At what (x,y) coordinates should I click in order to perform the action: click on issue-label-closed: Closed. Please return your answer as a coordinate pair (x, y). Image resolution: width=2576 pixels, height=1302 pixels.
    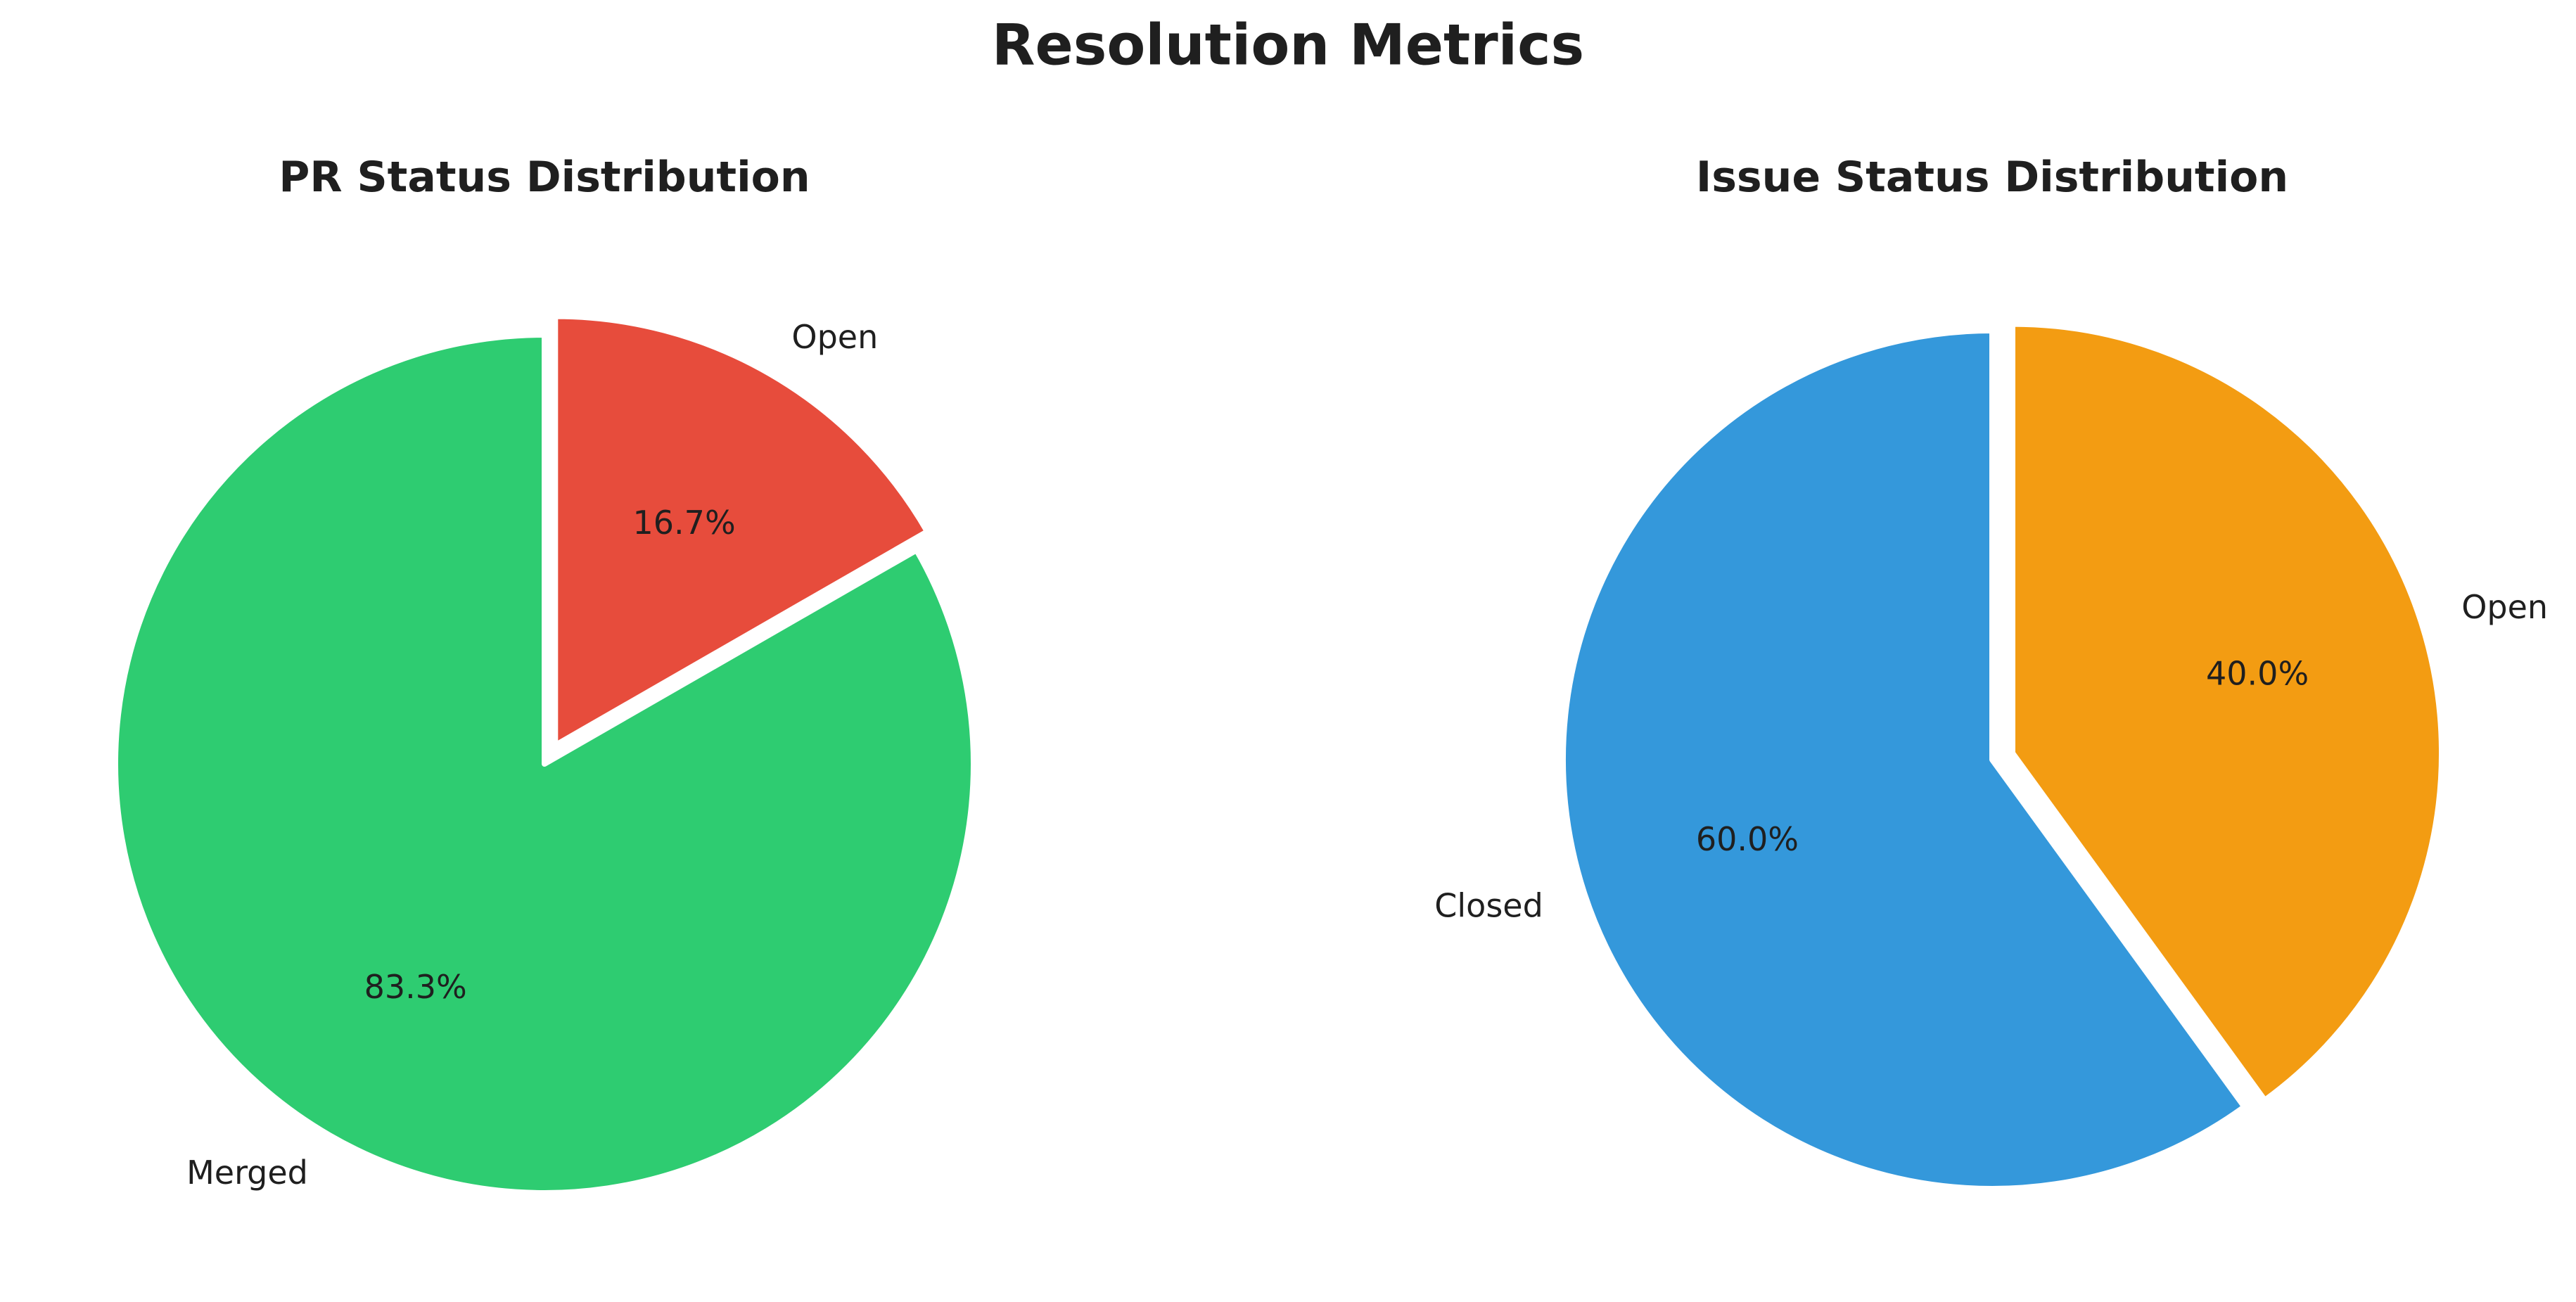
    Looking at the image, I should click on (1488, 905).